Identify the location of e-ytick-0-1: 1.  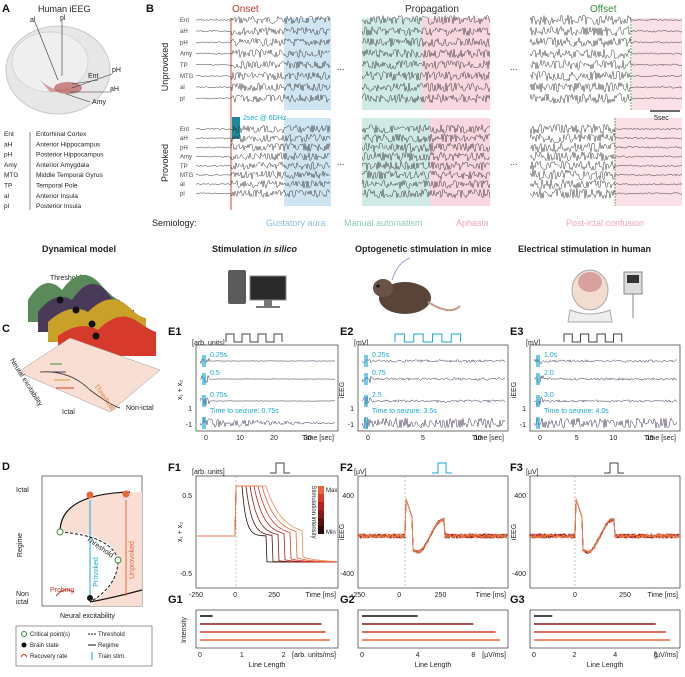
(352, 409).